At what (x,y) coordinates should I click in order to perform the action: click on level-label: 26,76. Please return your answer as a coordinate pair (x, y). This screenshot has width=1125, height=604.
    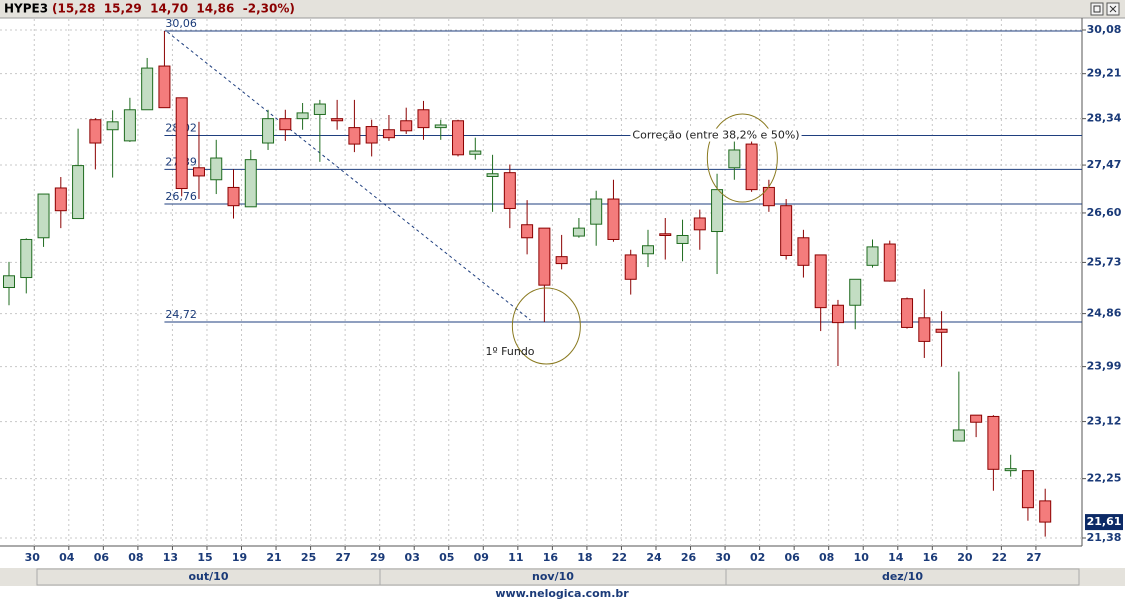
    Looking at the image, I should click on (181, 196).